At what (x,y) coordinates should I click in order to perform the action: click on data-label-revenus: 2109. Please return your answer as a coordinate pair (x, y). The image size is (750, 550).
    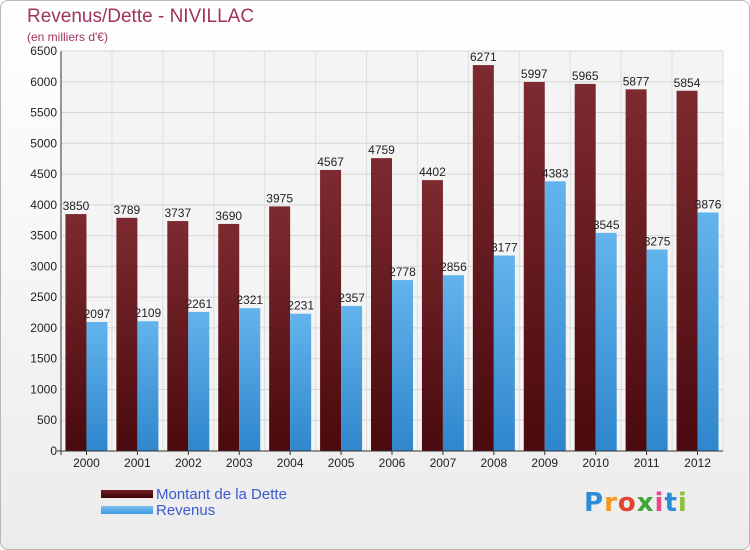
    Looking at the image, I should click on (148, 313).